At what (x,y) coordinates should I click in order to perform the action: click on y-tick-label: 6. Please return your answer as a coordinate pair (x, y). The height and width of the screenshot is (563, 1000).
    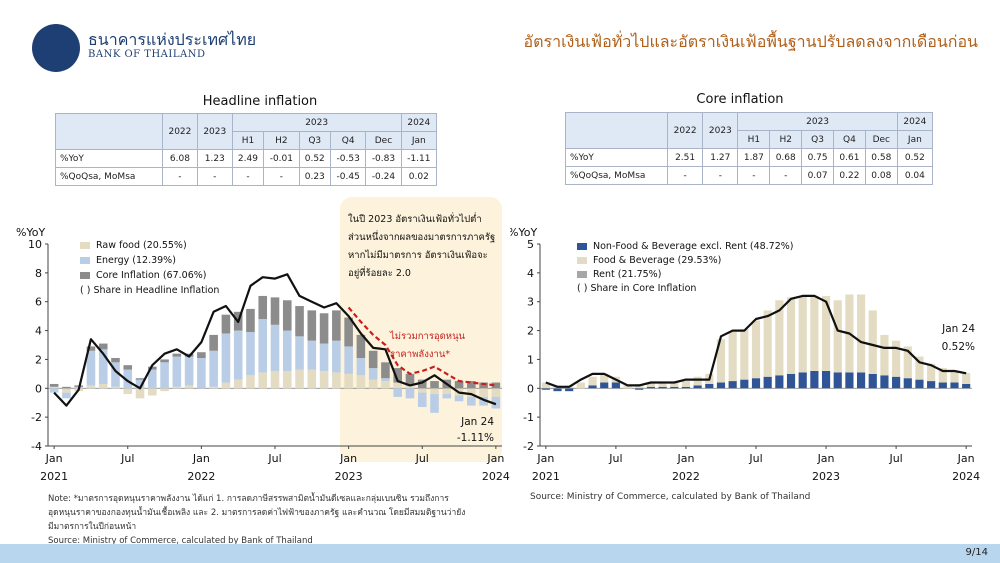
    Looking at the image, I should click on (38, 302).